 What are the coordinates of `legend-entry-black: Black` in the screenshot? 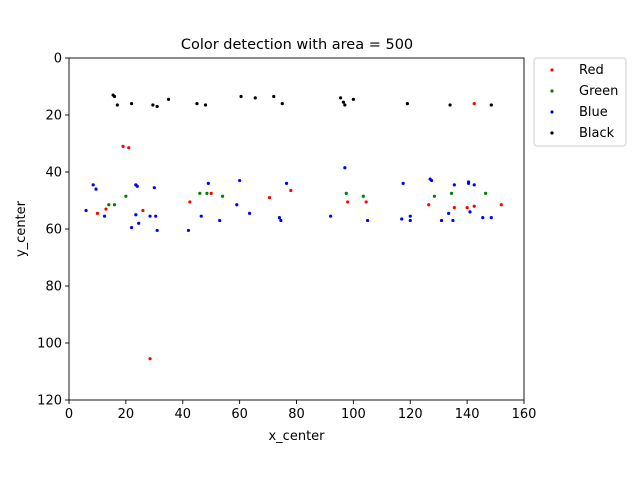 It's located at (582, 133).